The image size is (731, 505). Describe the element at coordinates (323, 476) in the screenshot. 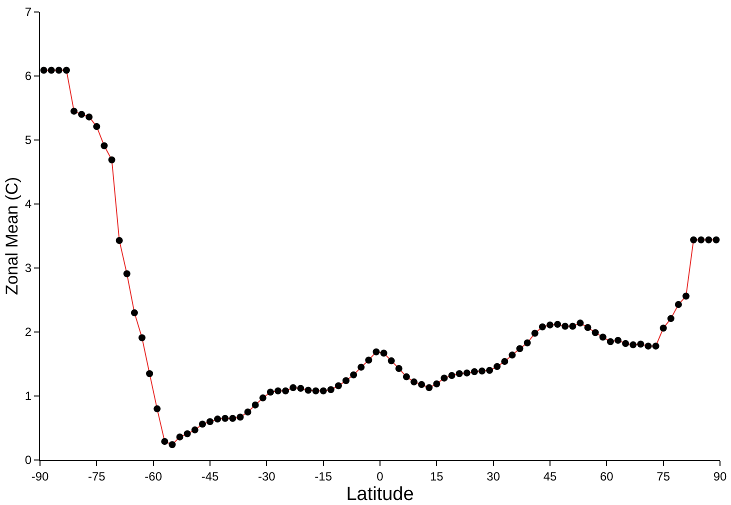

I see `x-tick-label: -15` at that location.